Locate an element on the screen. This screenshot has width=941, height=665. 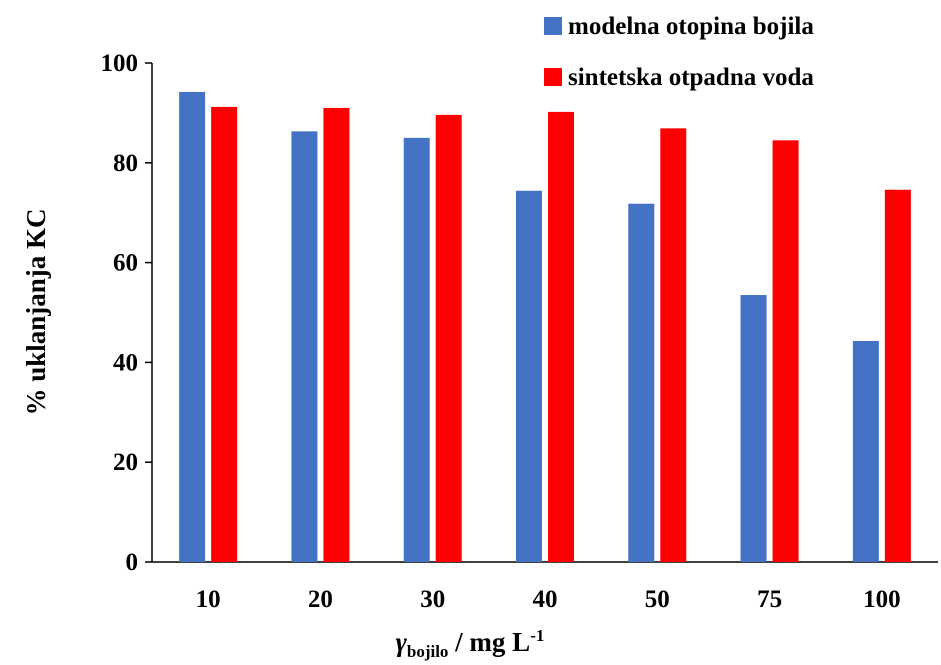
x-axis-label-symbol: γ is located at coordinates (402, 642).